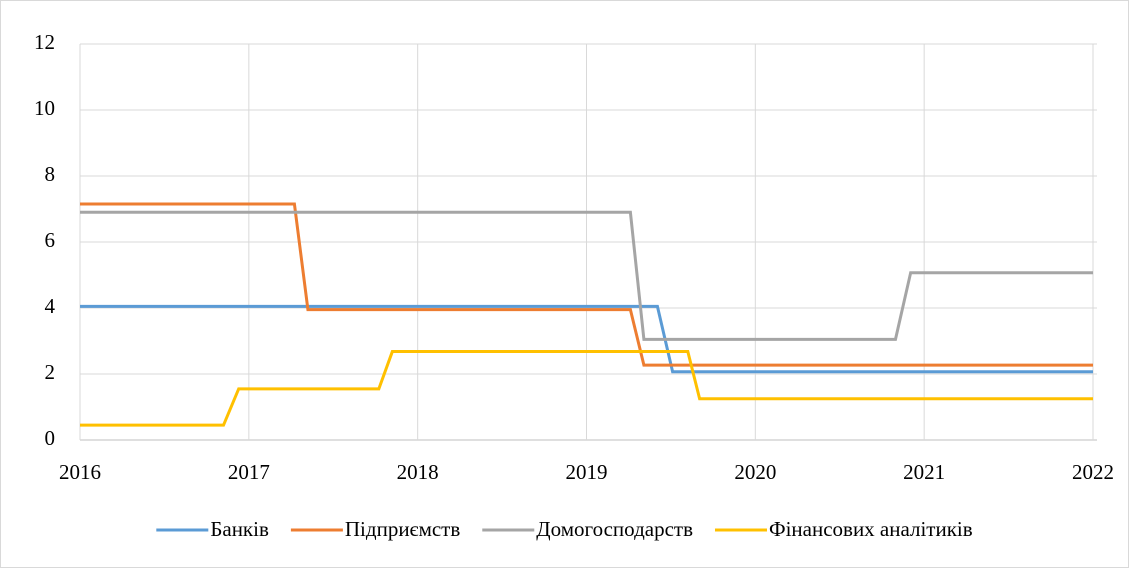  Describe the element at coordinates (755, 472) in the screenshot. I see `x-tick-label: 2020` at that location.